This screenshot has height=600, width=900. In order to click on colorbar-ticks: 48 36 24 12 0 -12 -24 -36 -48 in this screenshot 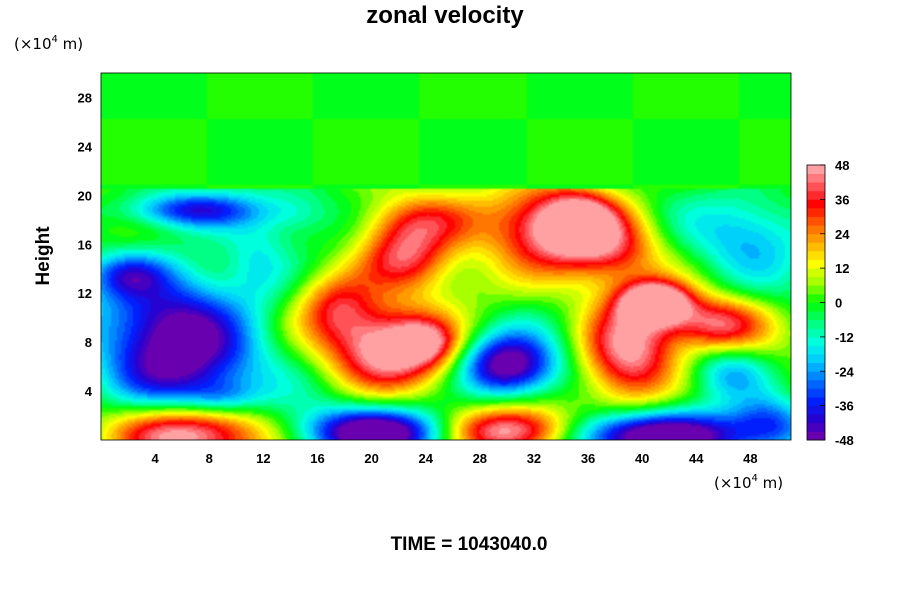, I will do `click(837, 303)`.